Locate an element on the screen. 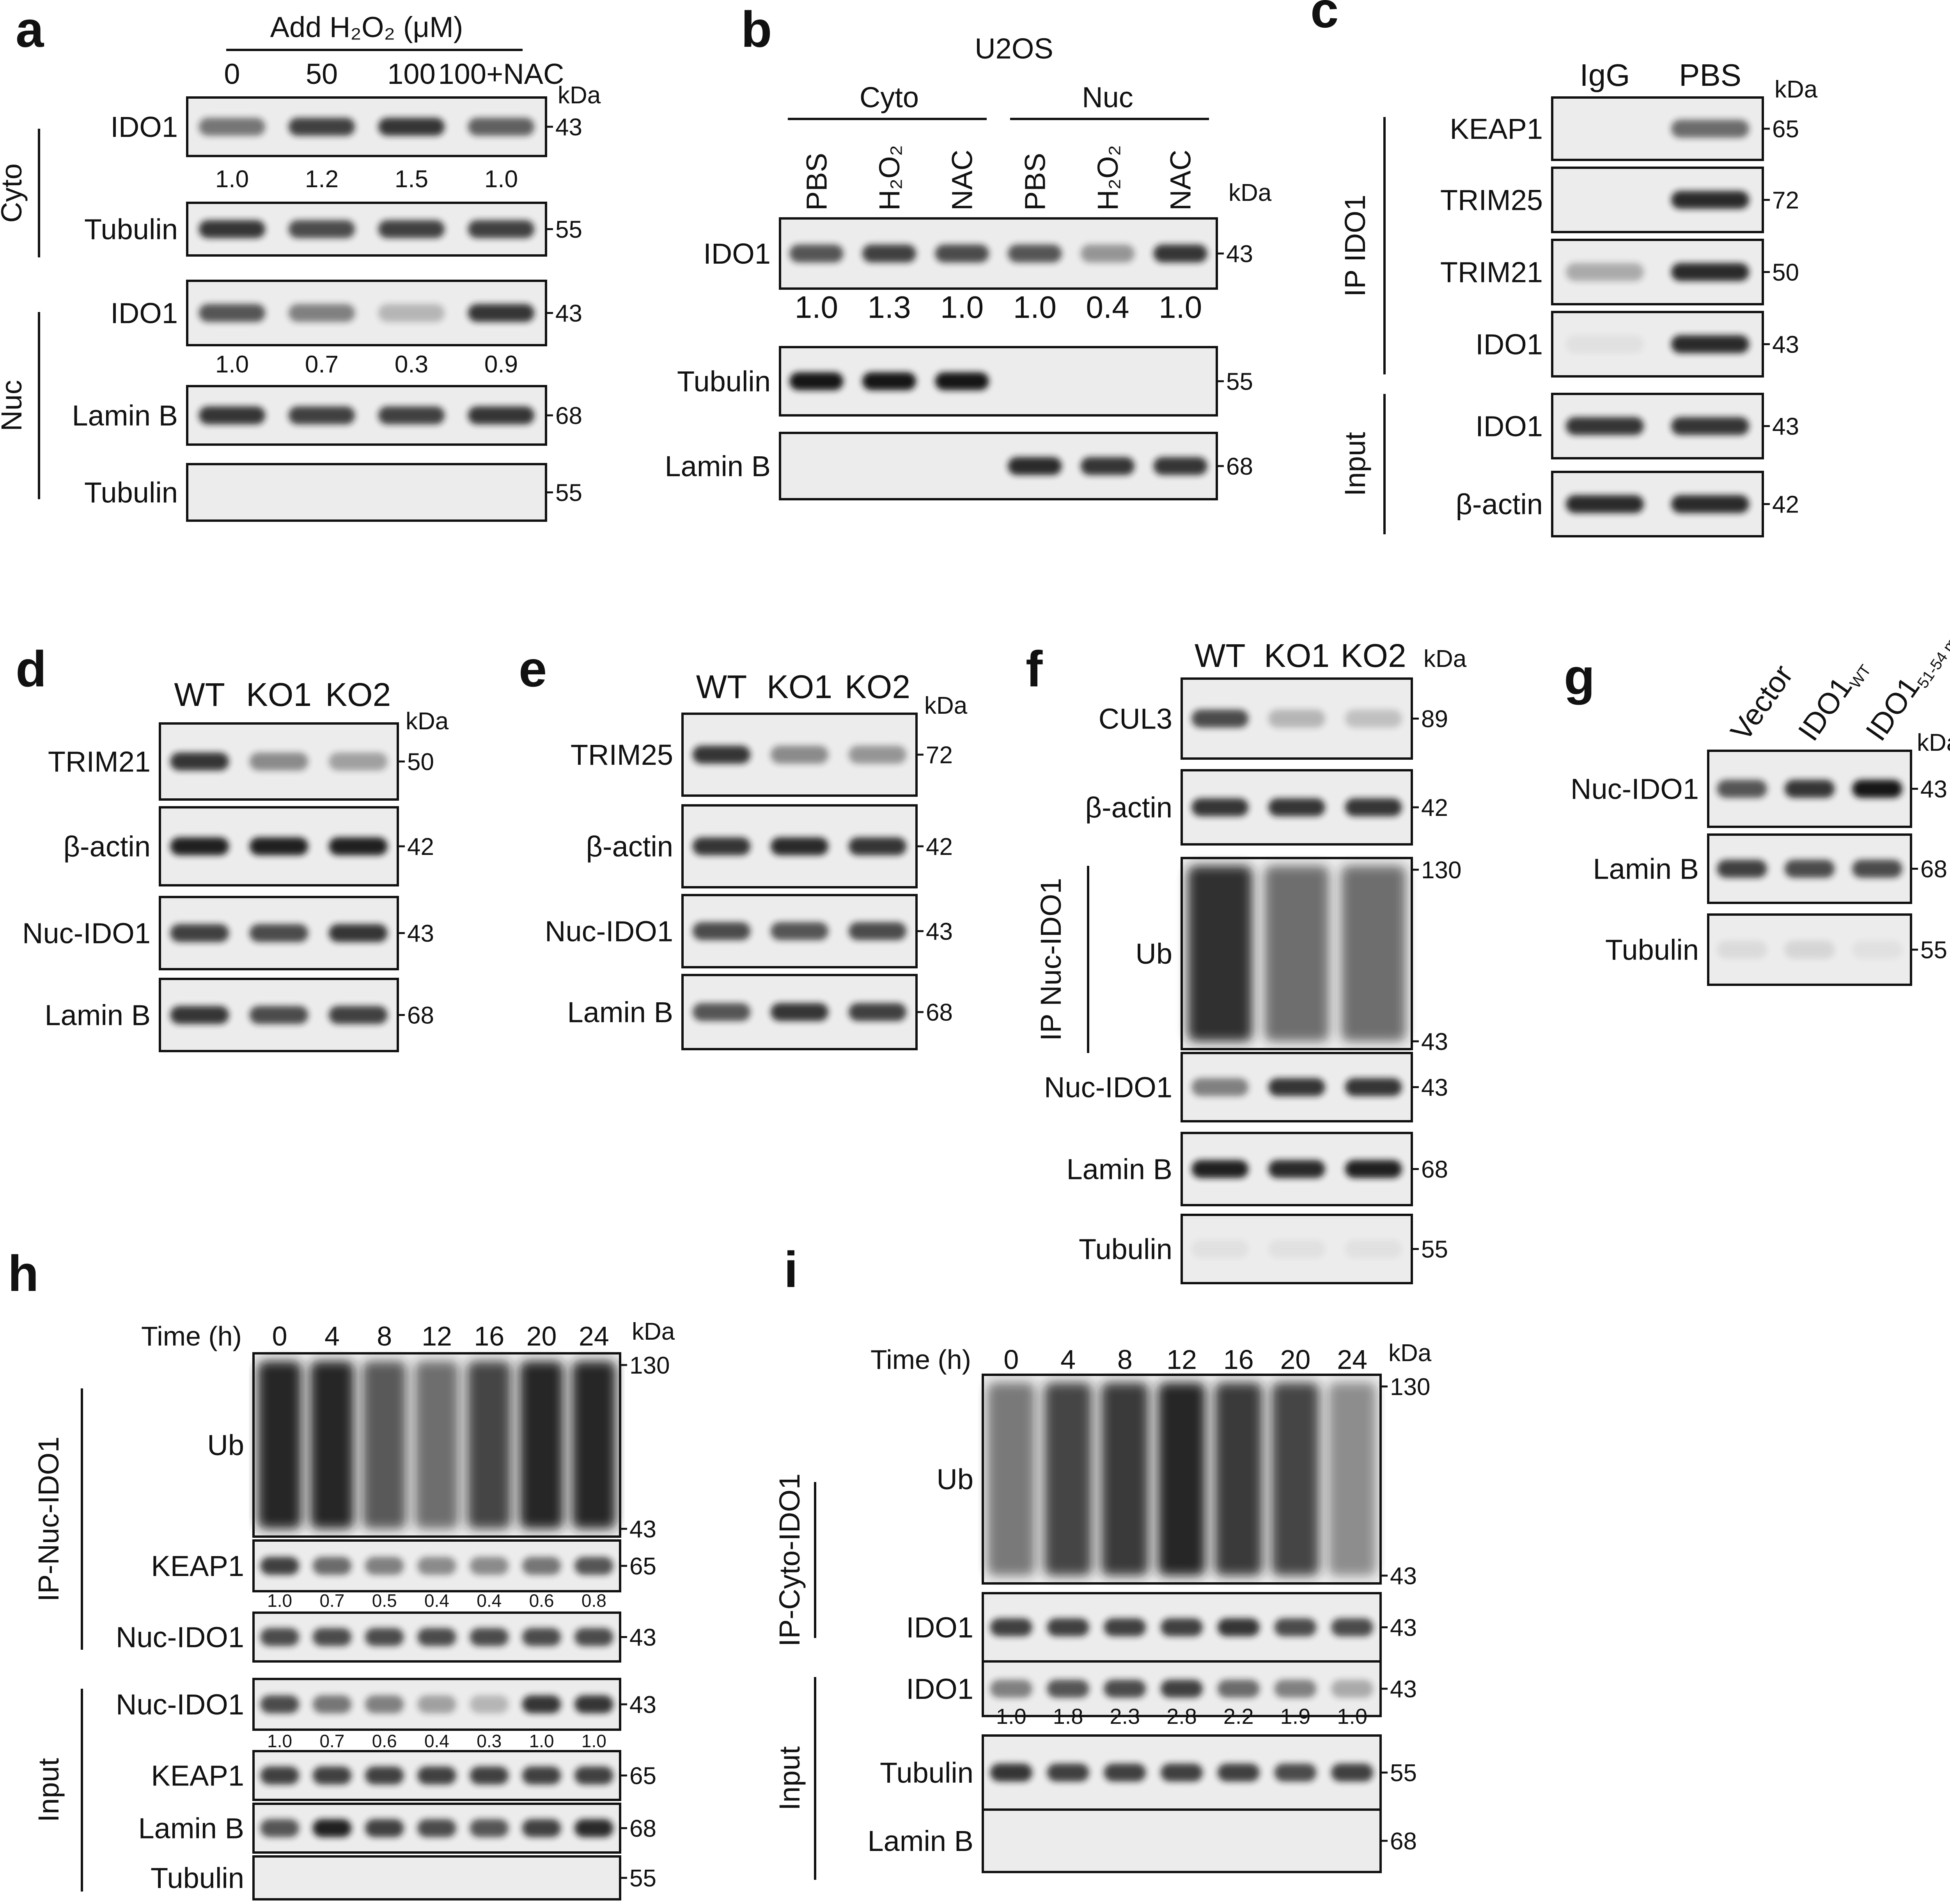 The height and width of the screenshot is (1904, 1950). band-b-0-lane4 is located at coordinates (1107, 254).